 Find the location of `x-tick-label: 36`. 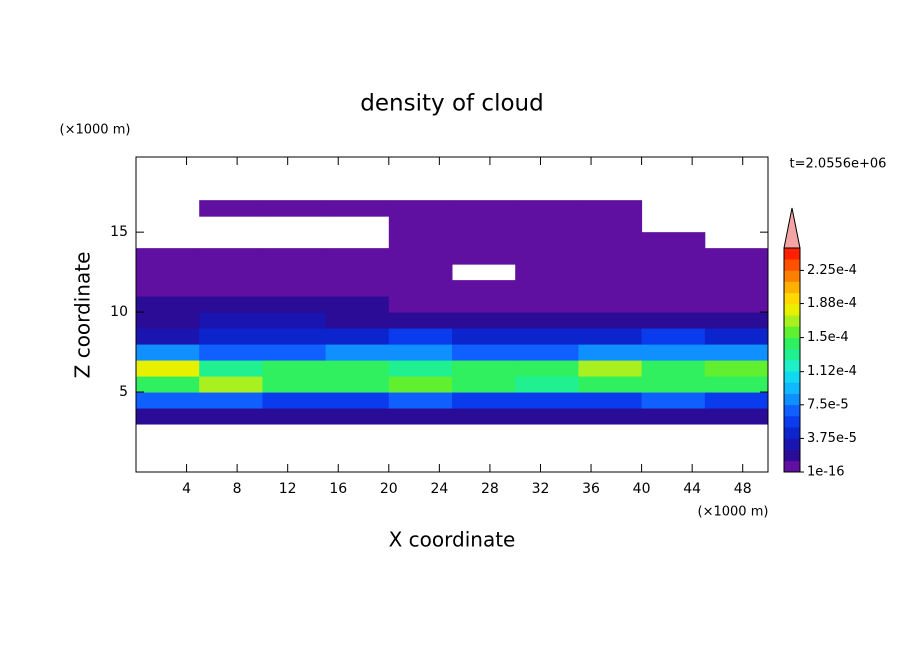

x-tick-label: 36 is located at coordinates (591, 489).